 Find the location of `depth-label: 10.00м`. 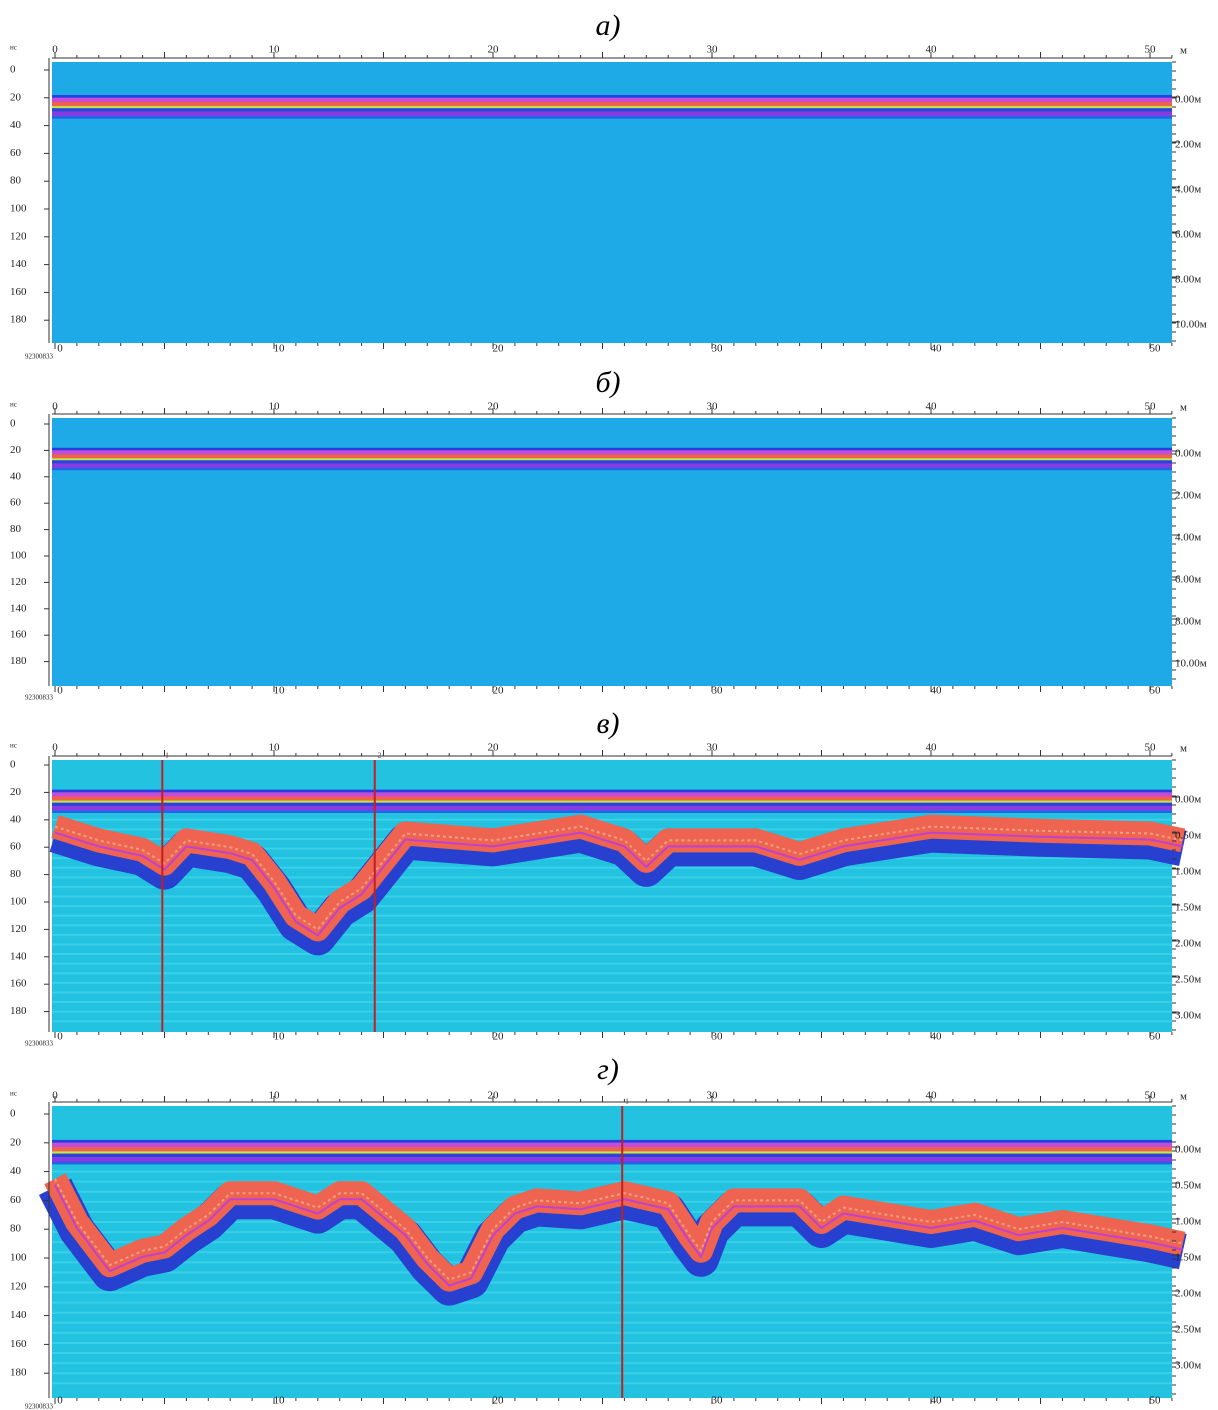

depth-label: 10.00м is located at coordinates (1191, 664).